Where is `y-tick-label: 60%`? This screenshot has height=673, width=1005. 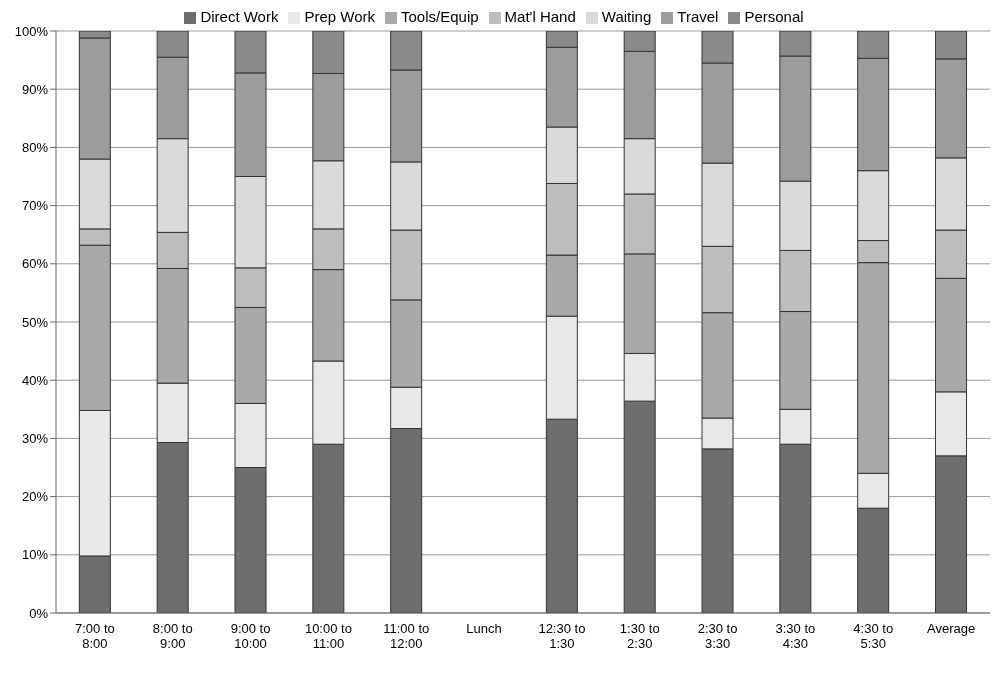
y-tick-label: 60% is located at coordinates (35, 264).